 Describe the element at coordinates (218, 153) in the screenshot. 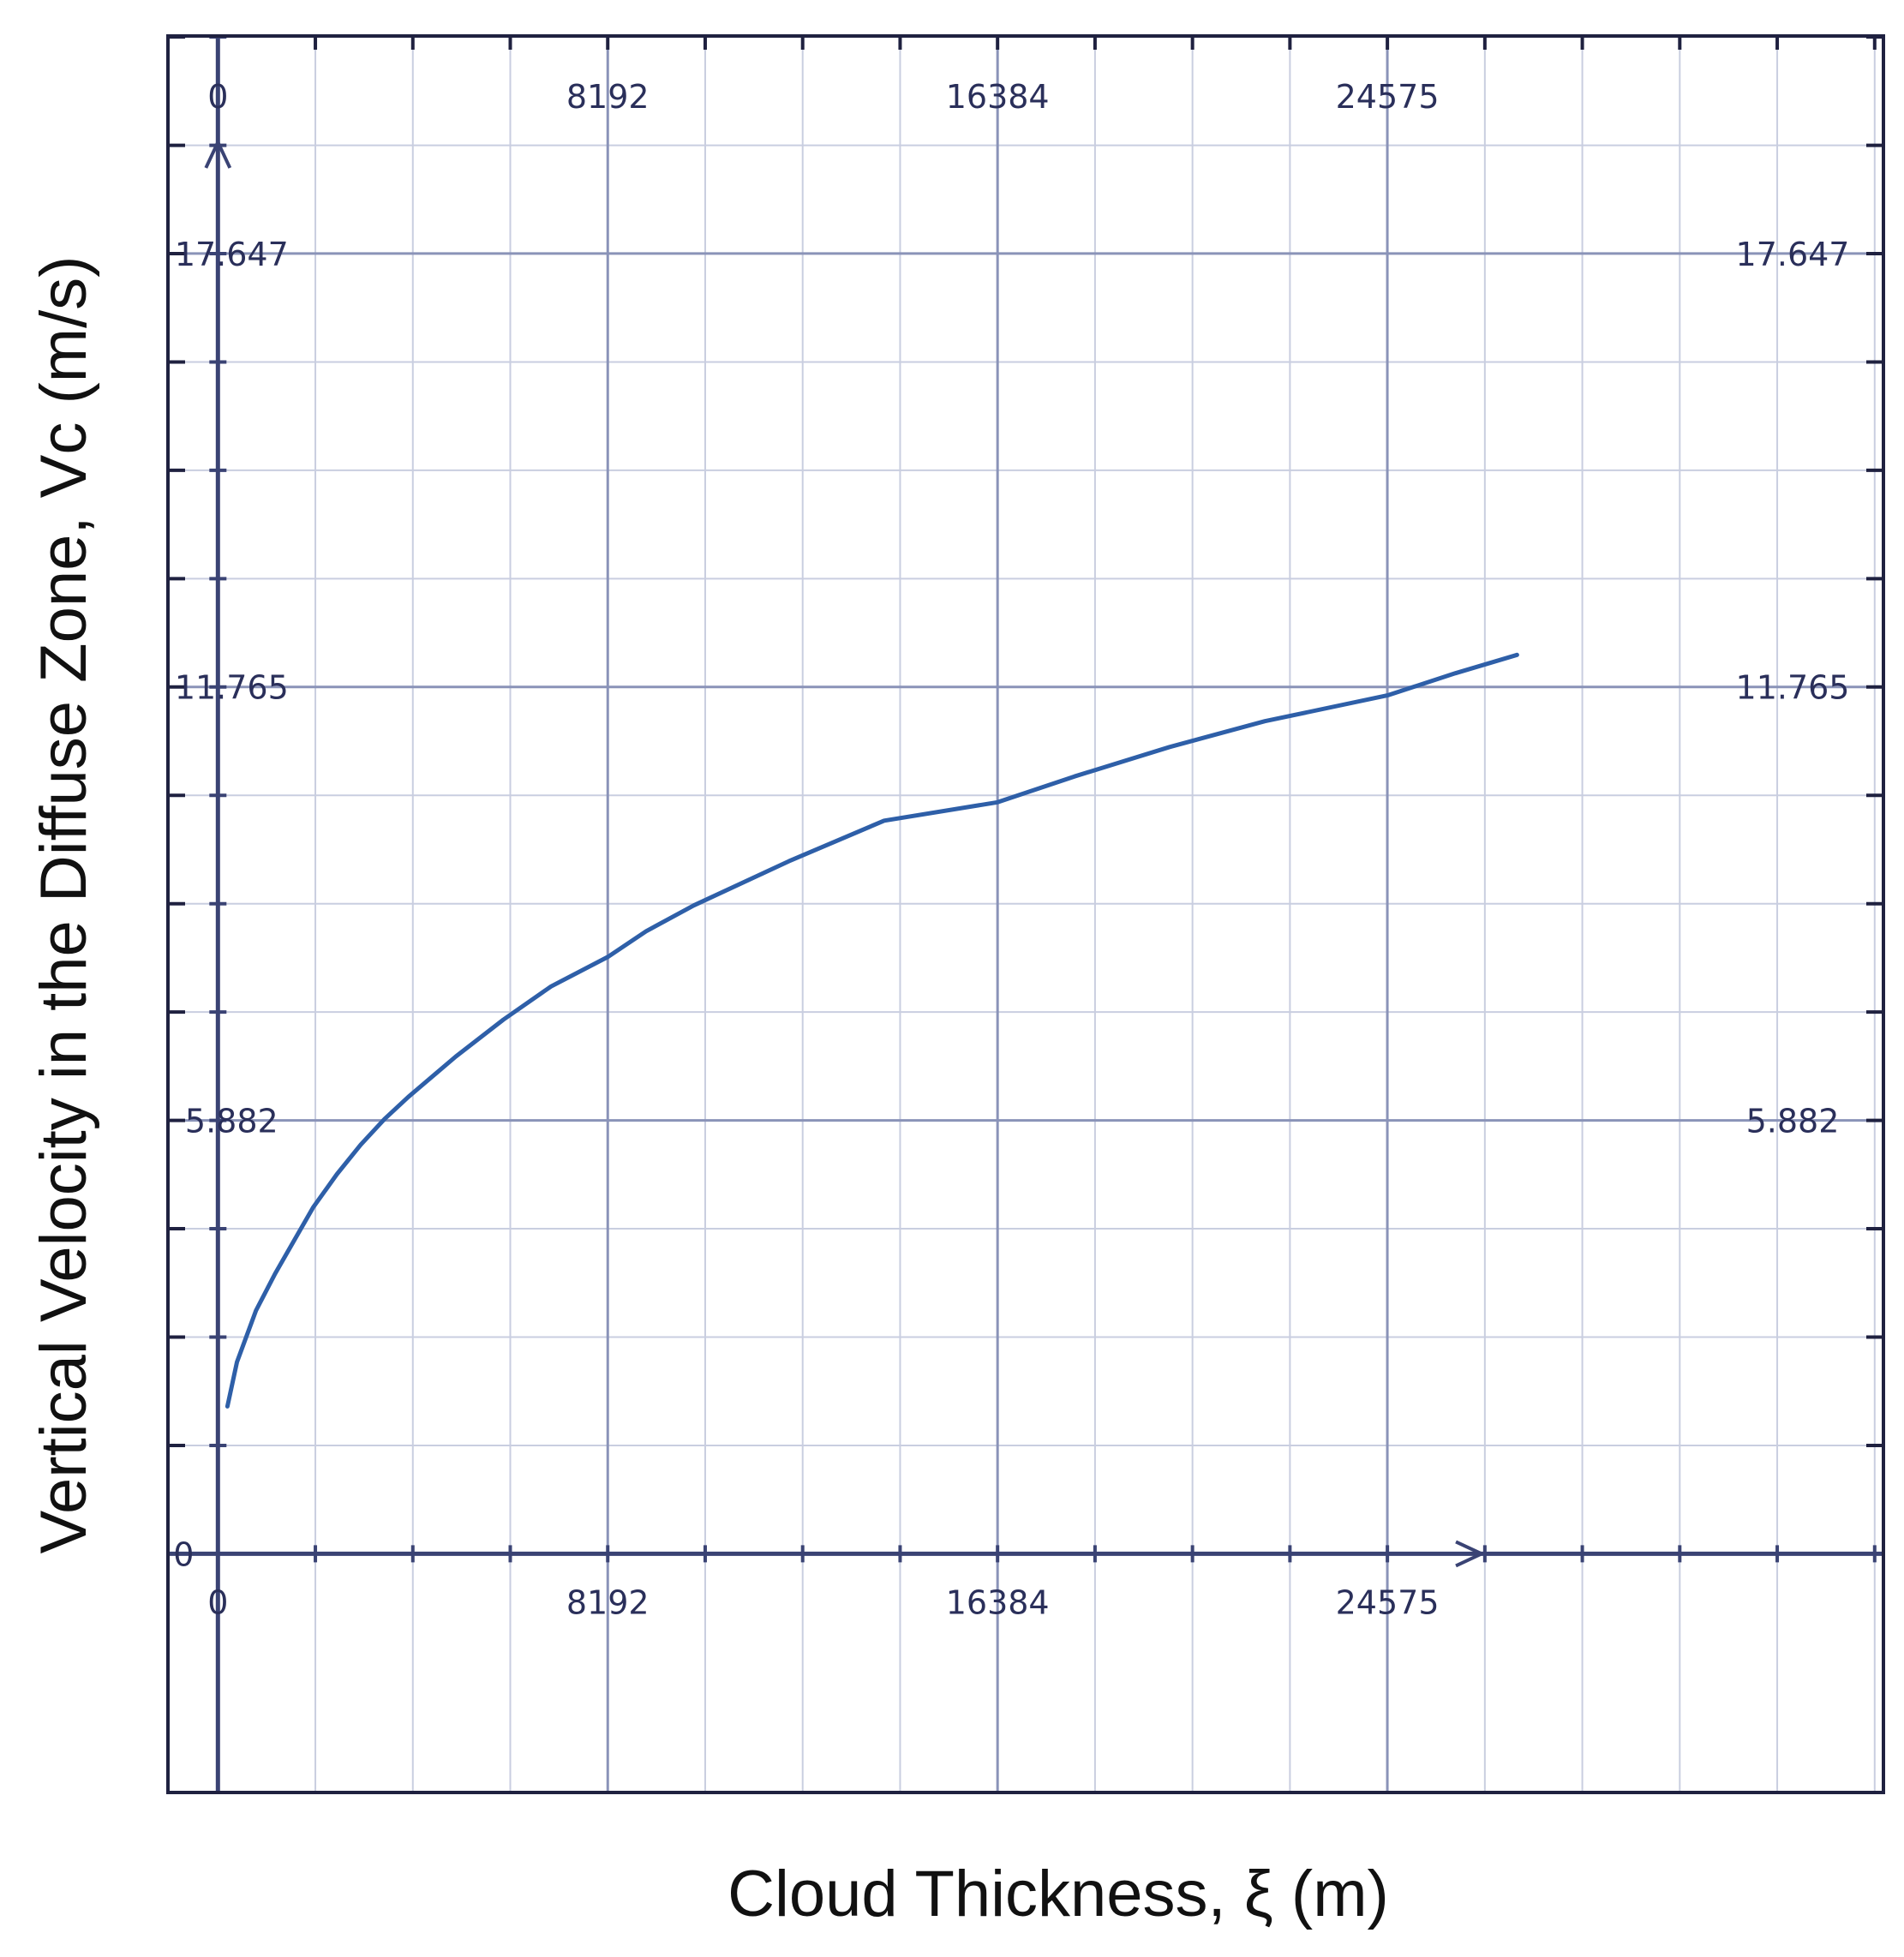

I see `y-axis-arrow` at that location.